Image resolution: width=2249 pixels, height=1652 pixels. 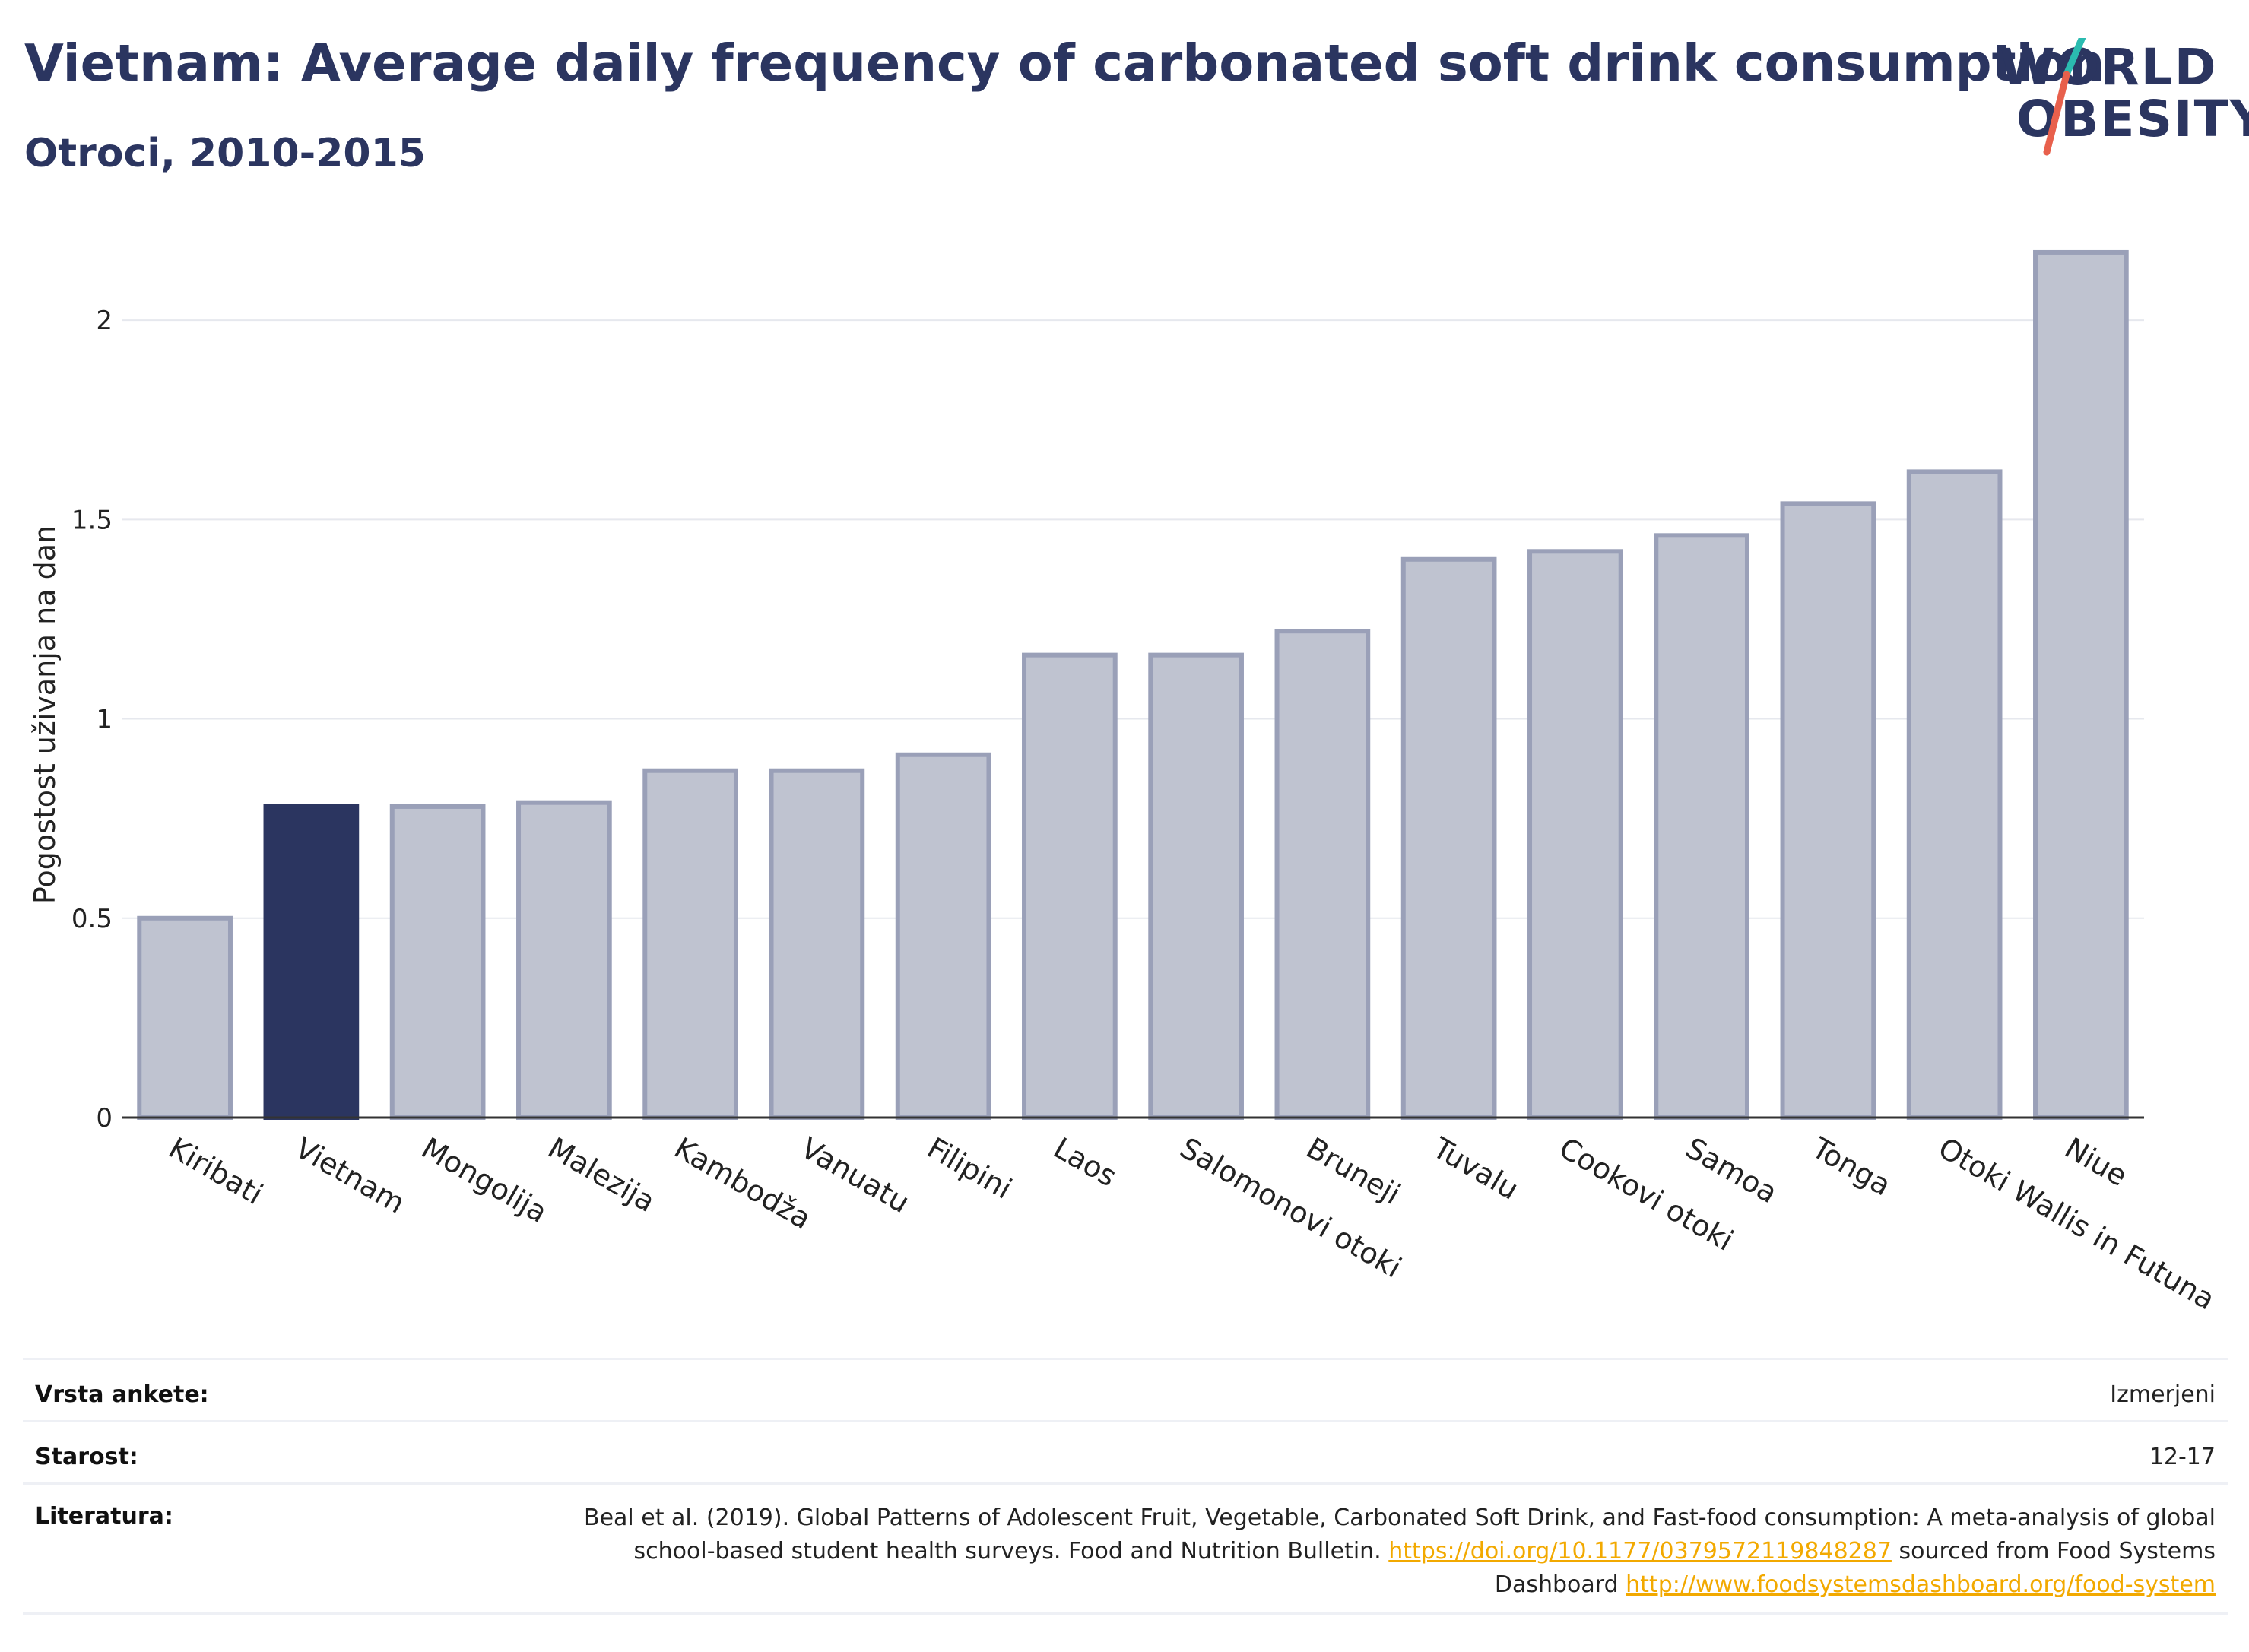 What do you see at coordinates (45, 714) in the screenshot?
I see `y-axis-label: Pogostost uživanja na dan` at bounding box center [45, 714].